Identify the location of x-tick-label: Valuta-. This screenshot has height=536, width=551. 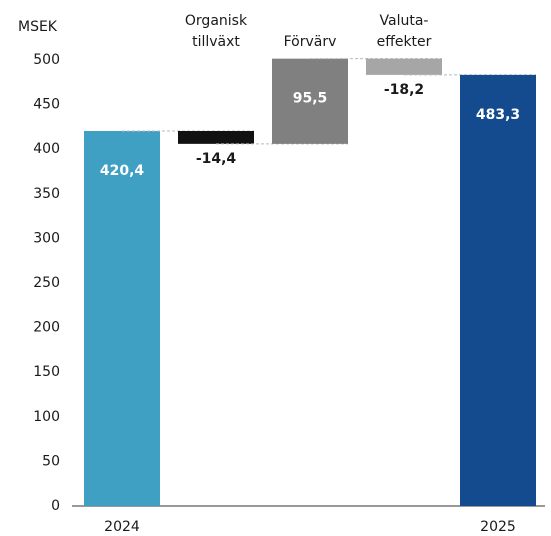
(404, 21).